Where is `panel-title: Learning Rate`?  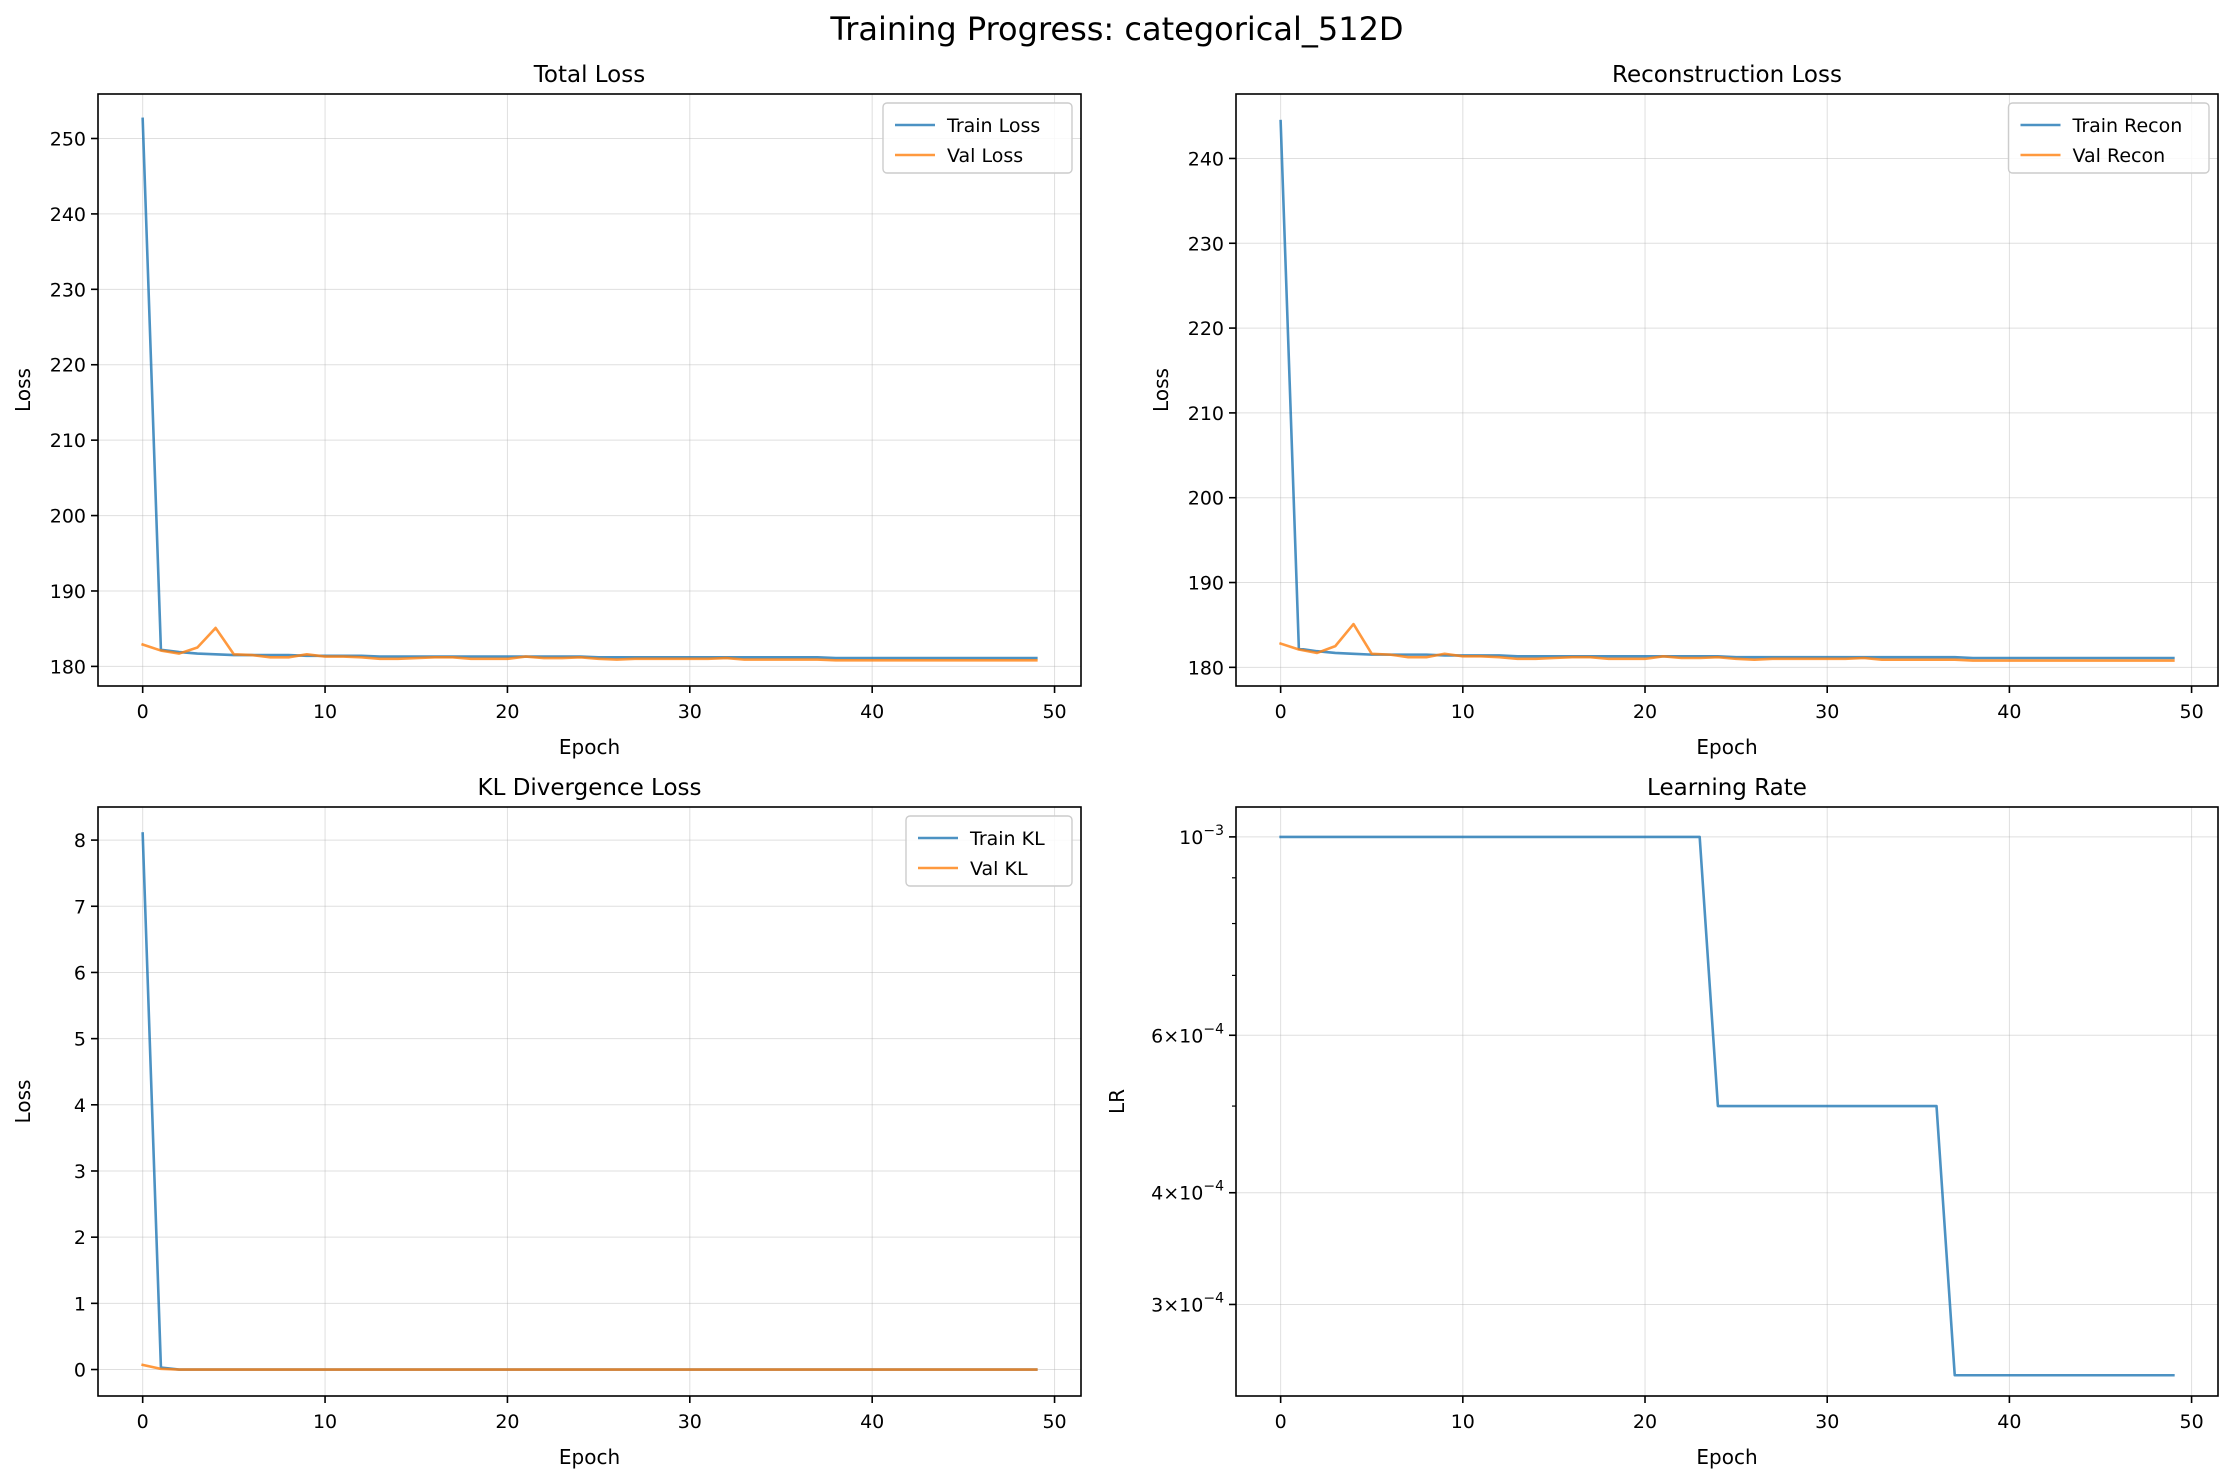
panel-title: Learning Rate is located at coordinates (1727, 788).